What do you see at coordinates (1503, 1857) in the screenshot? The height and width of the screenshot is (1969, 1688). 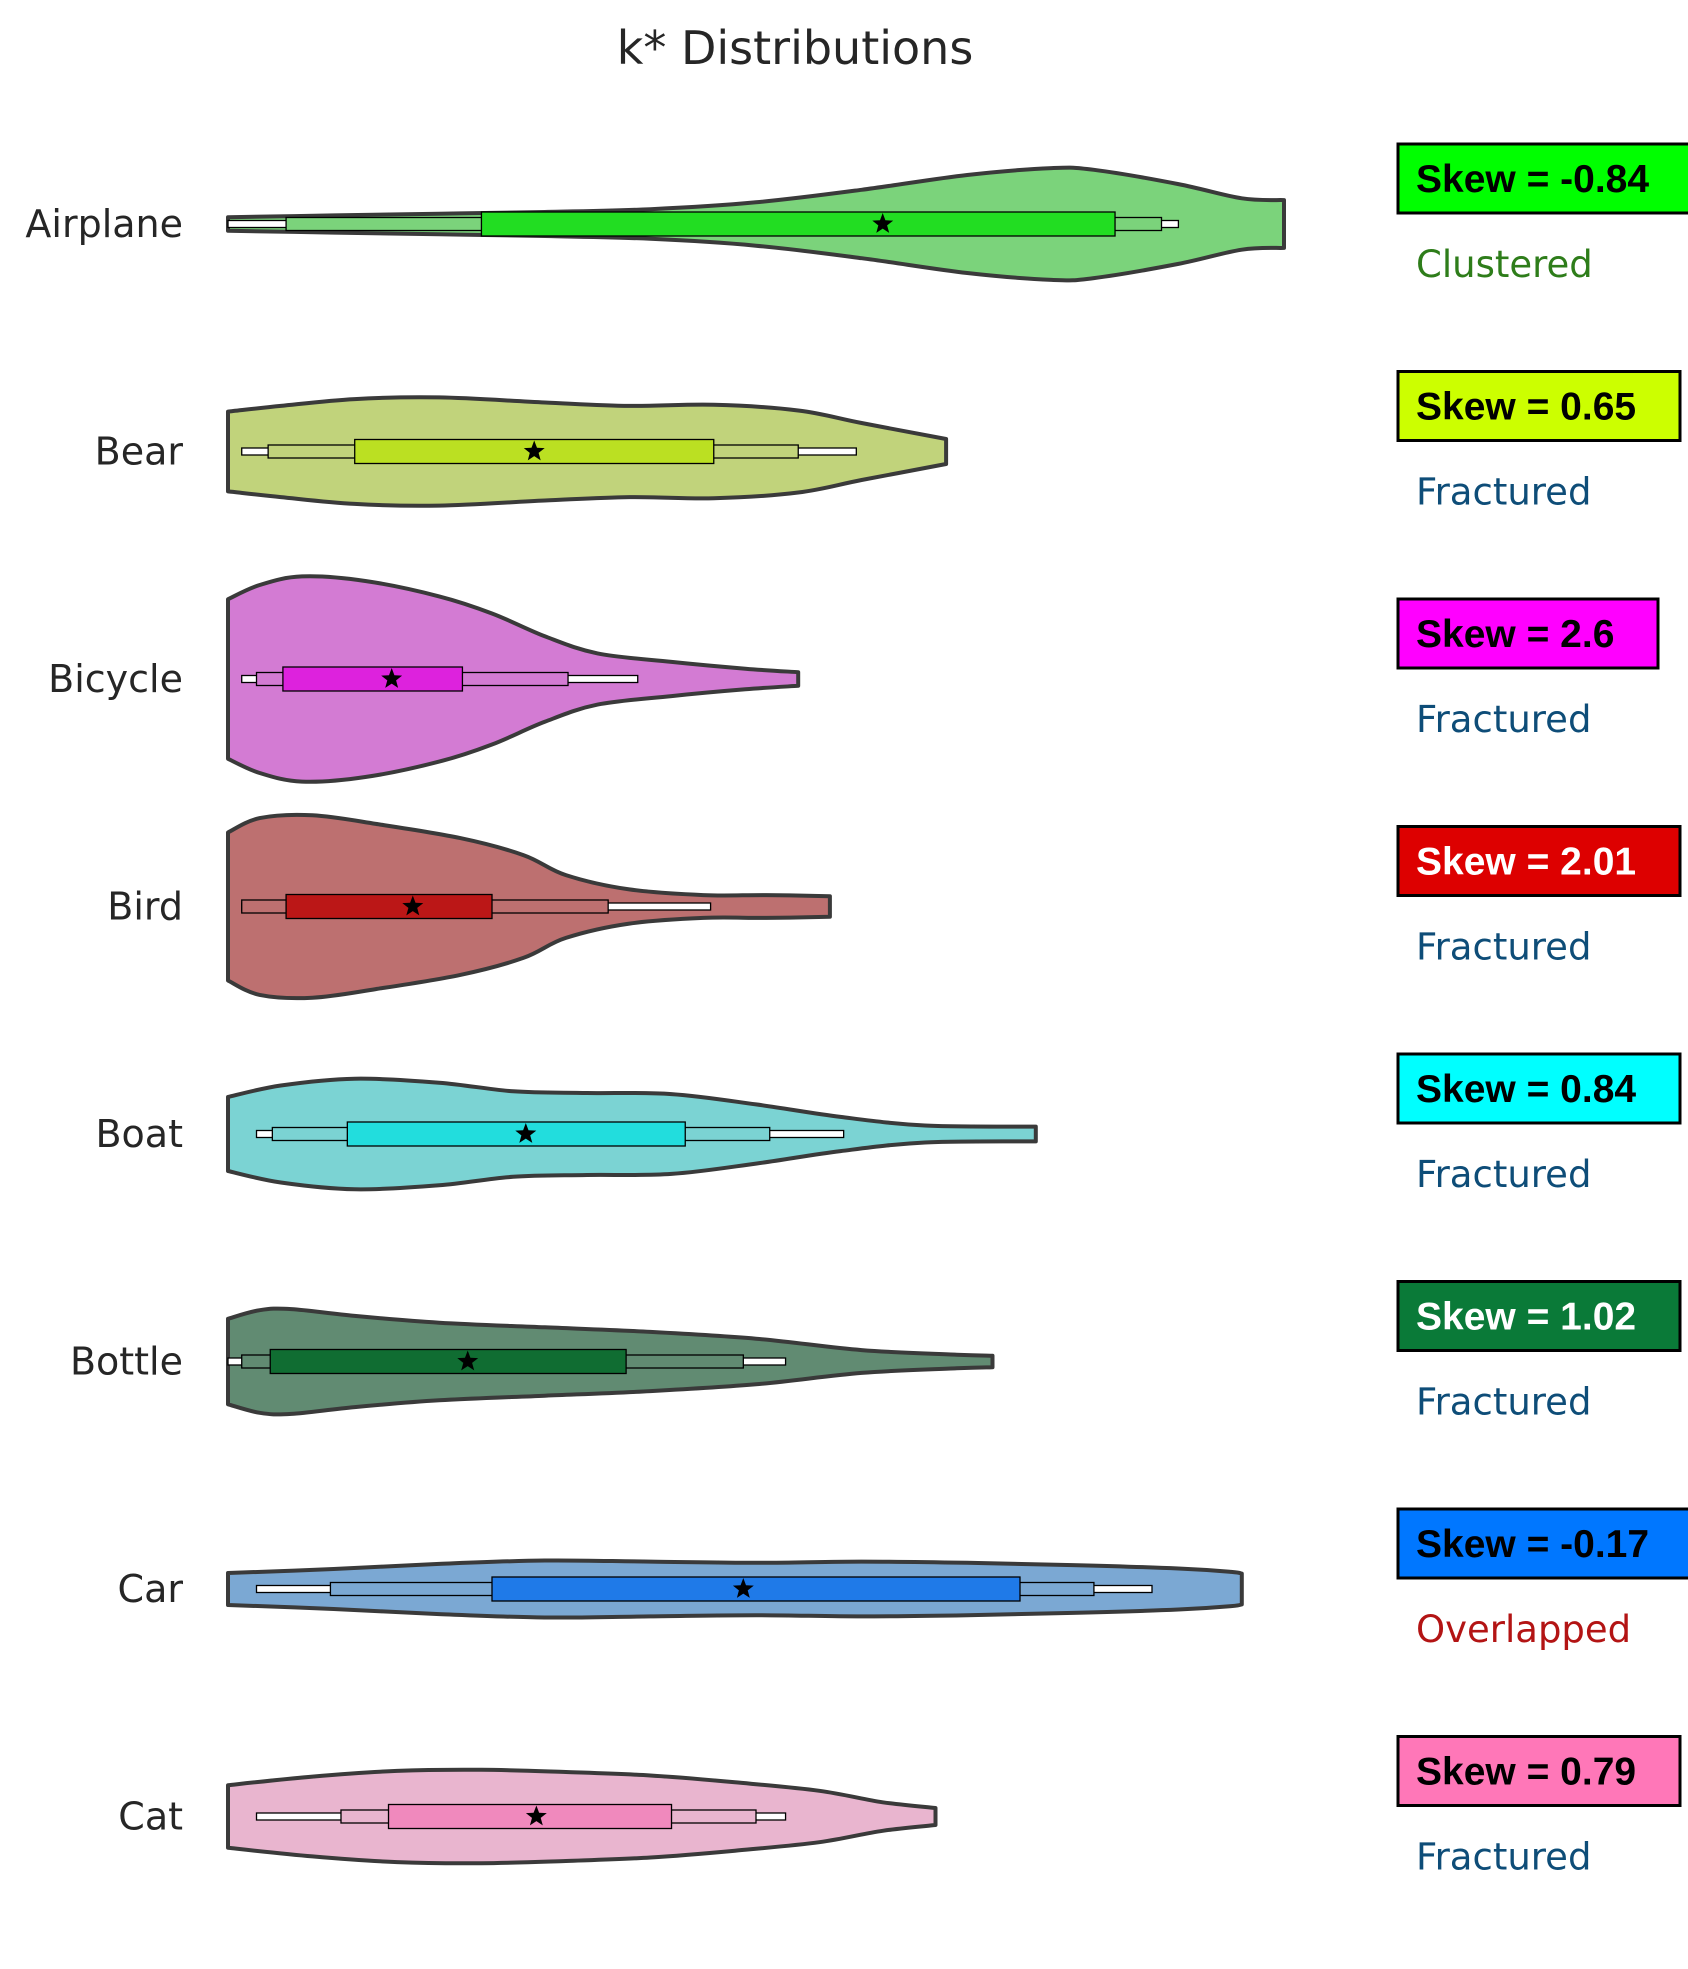 I see `classification-label-cat: Fractured` at bounding box center [1503, 1857].